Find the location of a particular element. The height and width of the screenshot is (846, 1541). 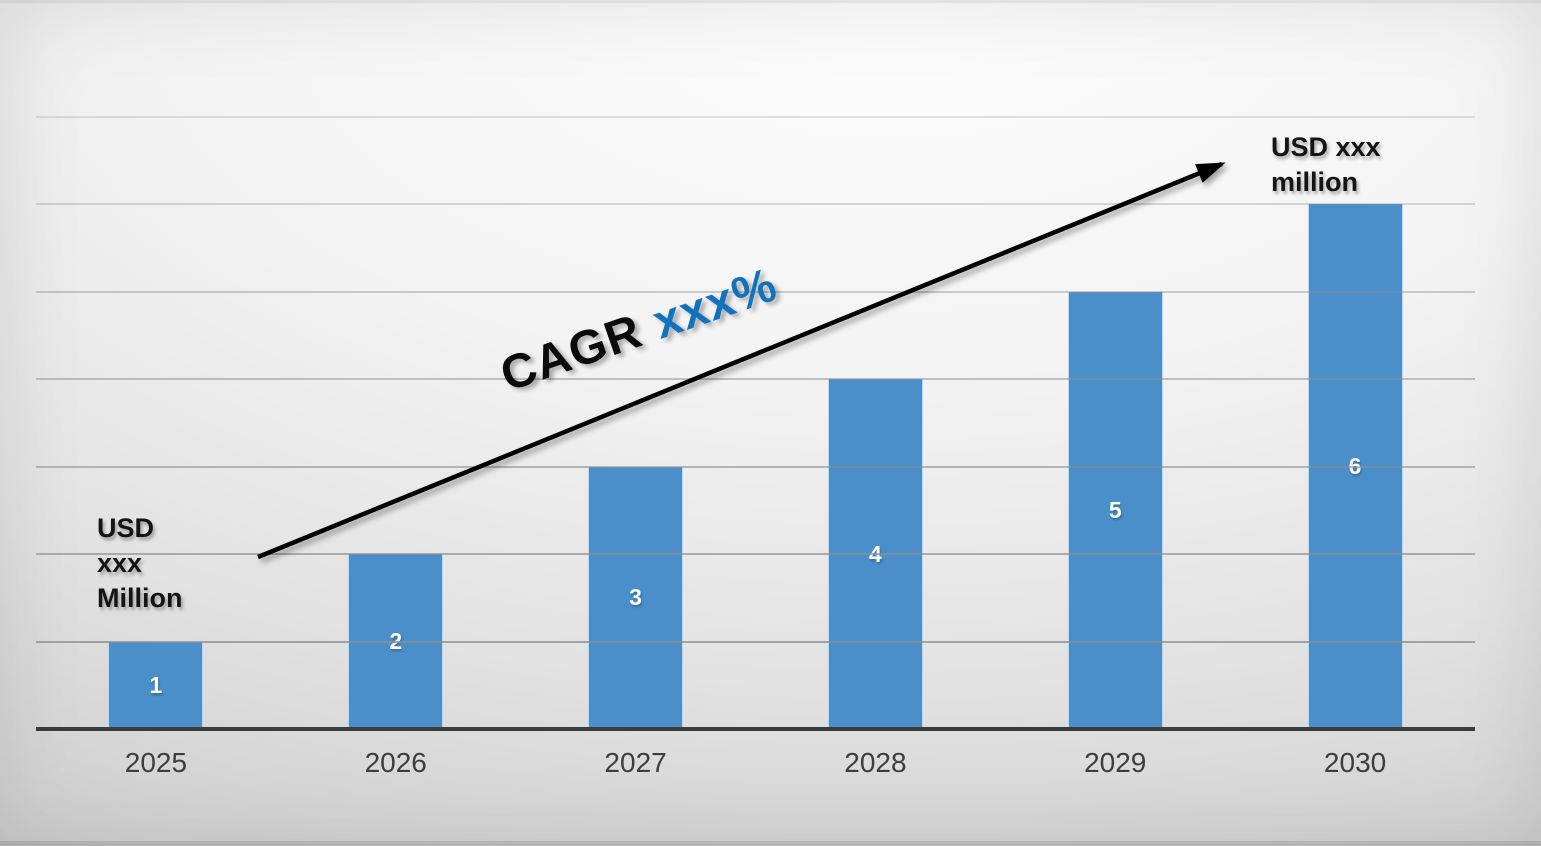

bar: 1 is located at coordinates (156, 685).